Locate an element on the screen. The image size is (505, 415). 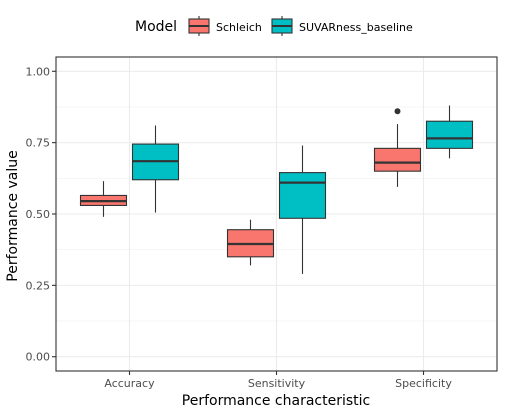
legend: Model Schleich SUVARness_baseline is located at coordinates (274, 26).